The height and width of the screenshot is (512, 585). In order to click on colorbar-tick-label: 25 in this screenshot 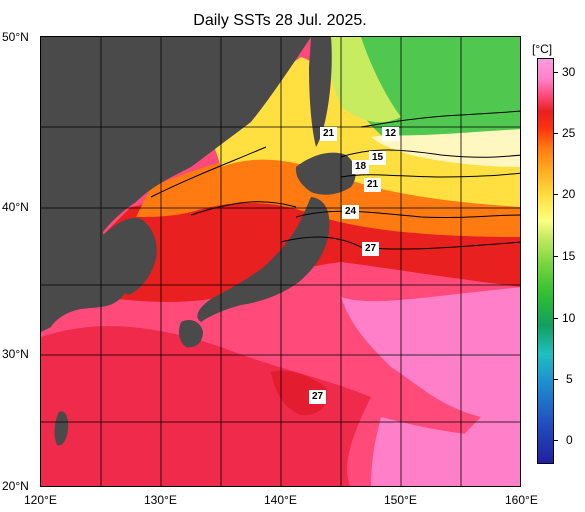, I will do `click(569, 133)`.